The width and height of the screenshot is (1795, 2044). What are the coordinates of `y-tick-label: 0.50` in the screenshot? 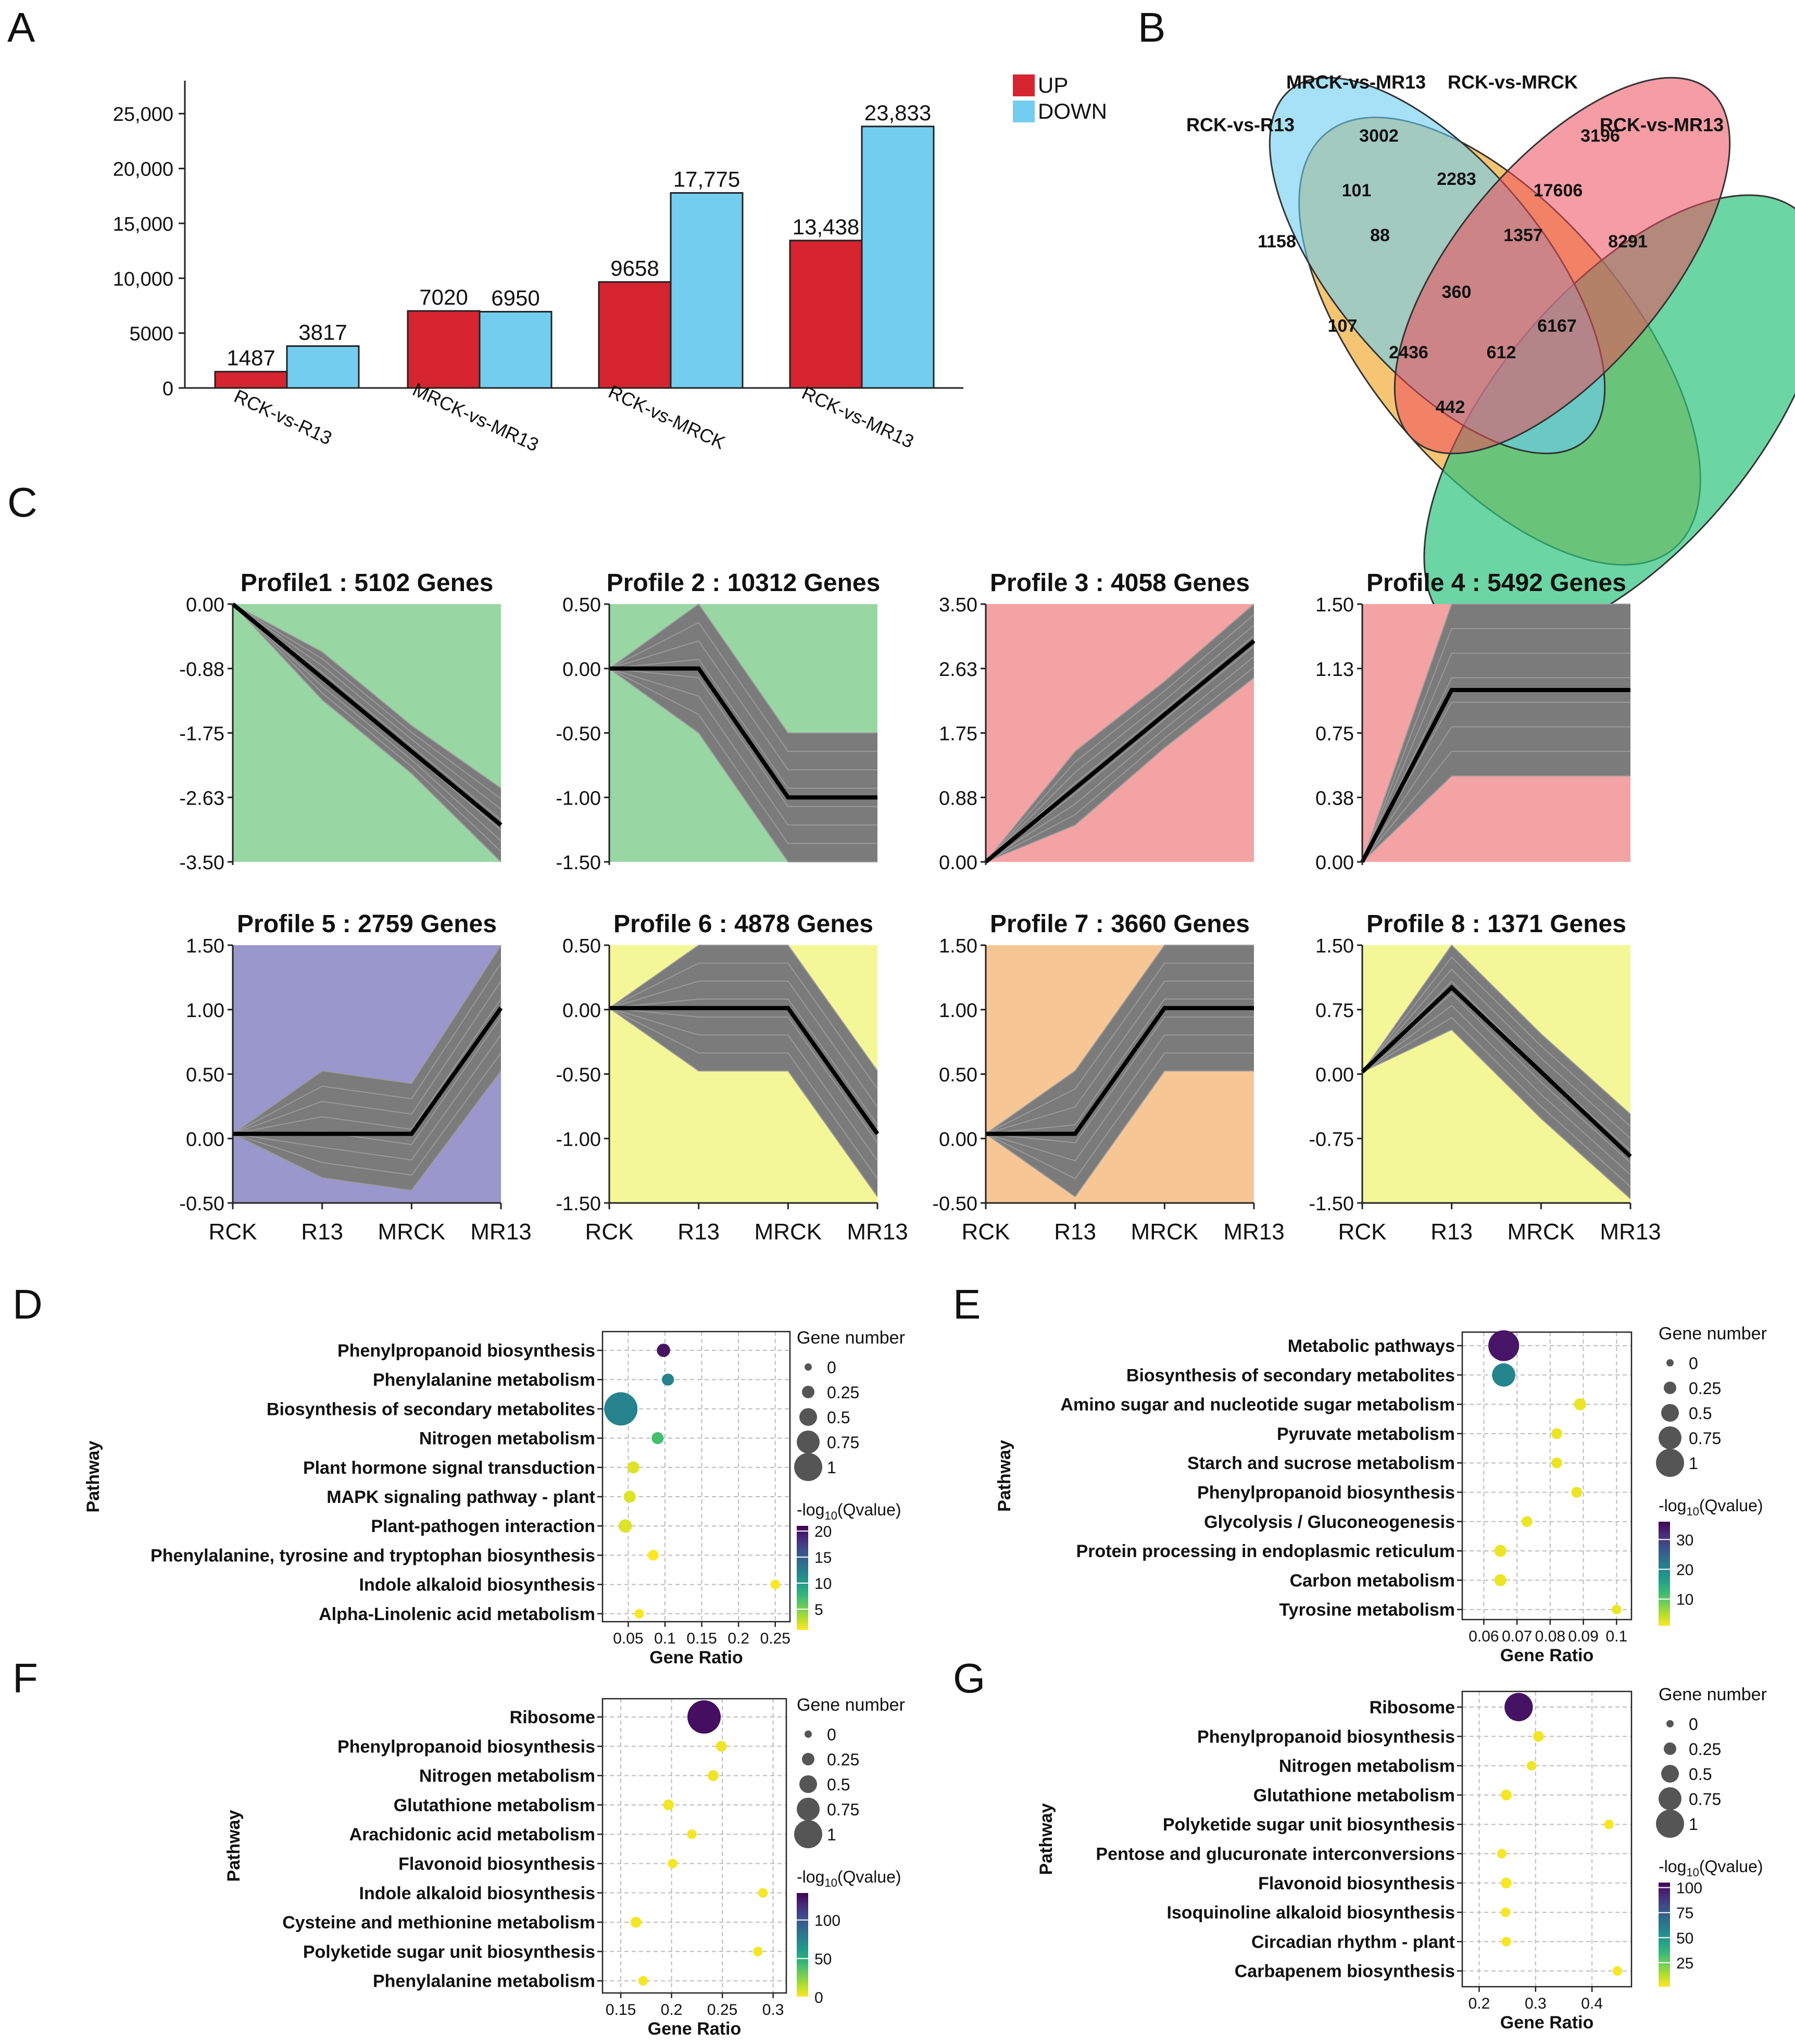 It's located at (205, 1075).